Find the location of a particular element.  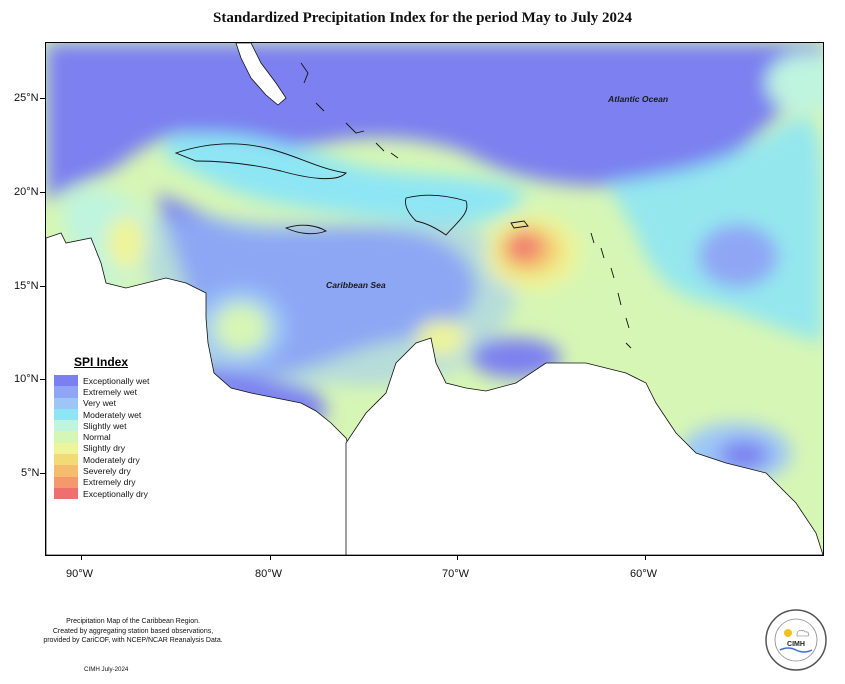

legend-label: Exceptionally wet is located at coordinates (116, 380).